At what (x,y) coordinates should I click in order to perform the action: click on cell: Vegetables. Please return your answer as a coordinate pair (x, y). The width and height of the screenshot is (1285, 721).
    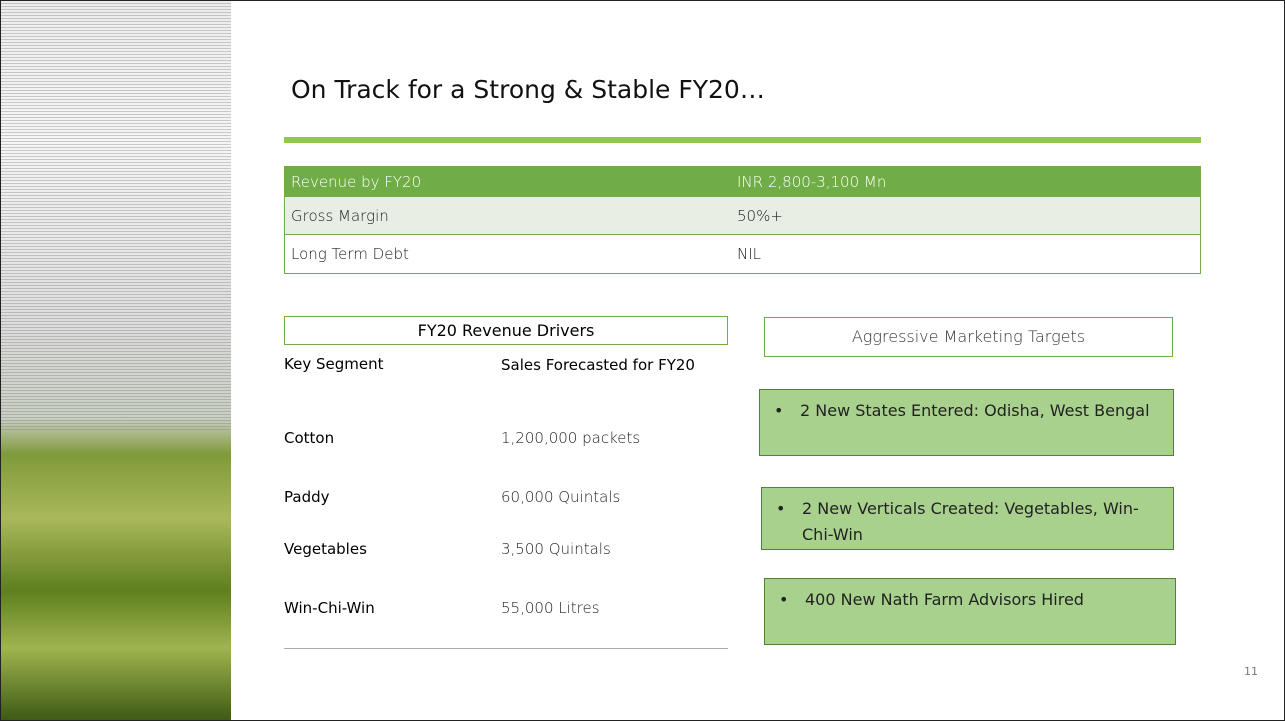
    Looking at the image, I should click on (325, 549).